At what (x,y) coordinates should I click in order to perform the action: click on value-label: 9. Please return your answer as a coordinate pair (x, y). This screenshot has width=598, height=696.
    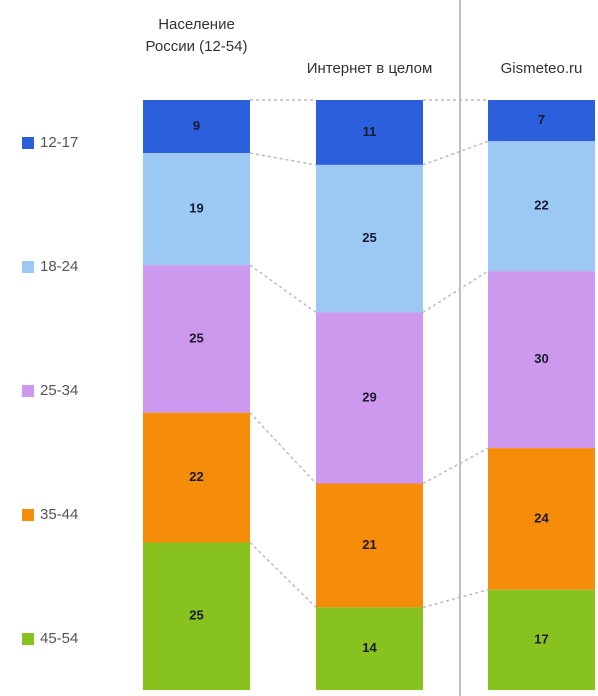
    Looking at the image, I should click on (196, 125).